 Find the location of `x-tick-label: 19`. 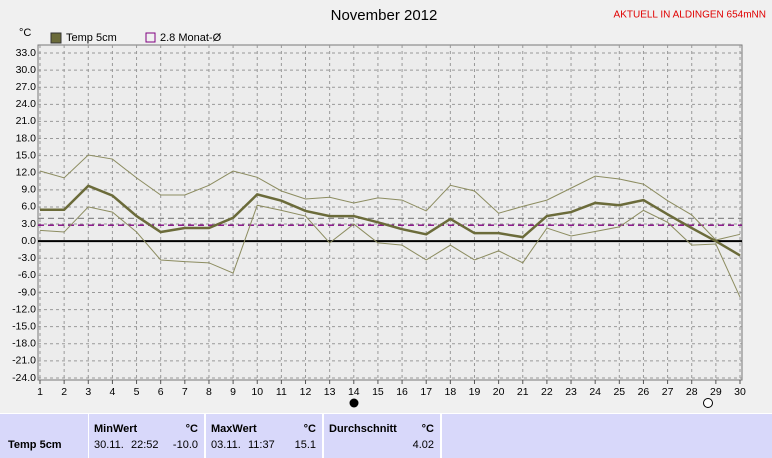

x-tick-label: 19 is located at coordinates (475, 392).